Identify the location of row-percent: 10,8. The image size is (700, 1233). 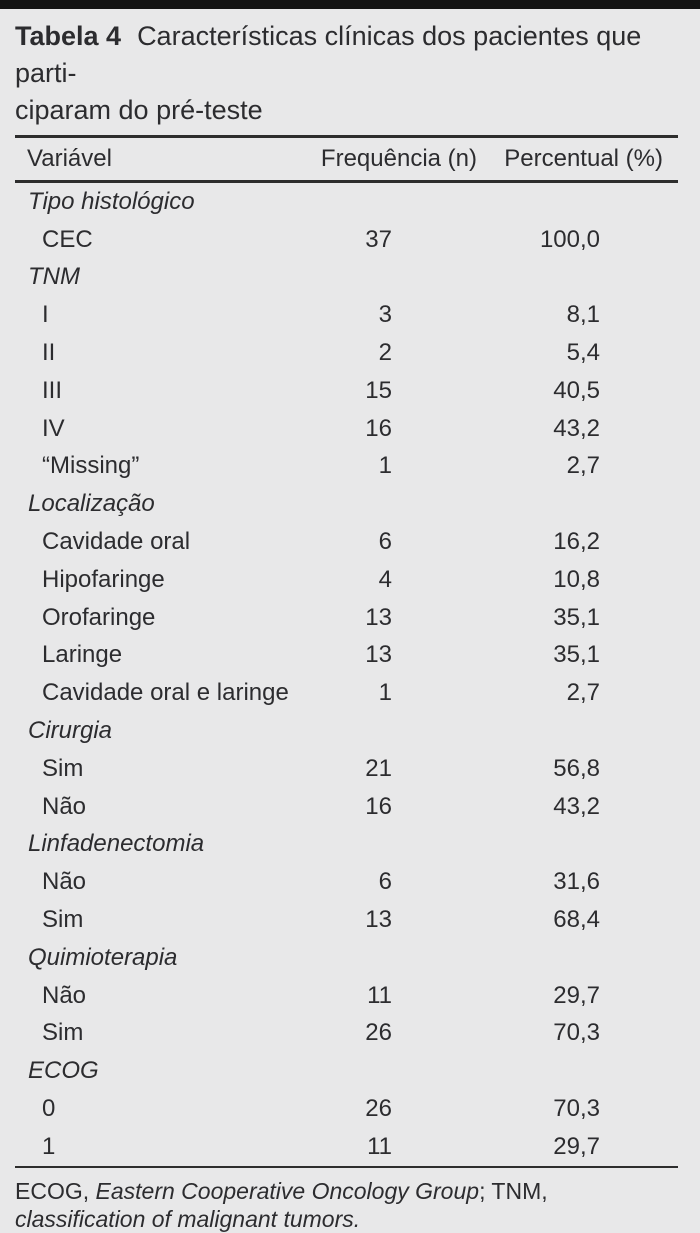
(576, 579).